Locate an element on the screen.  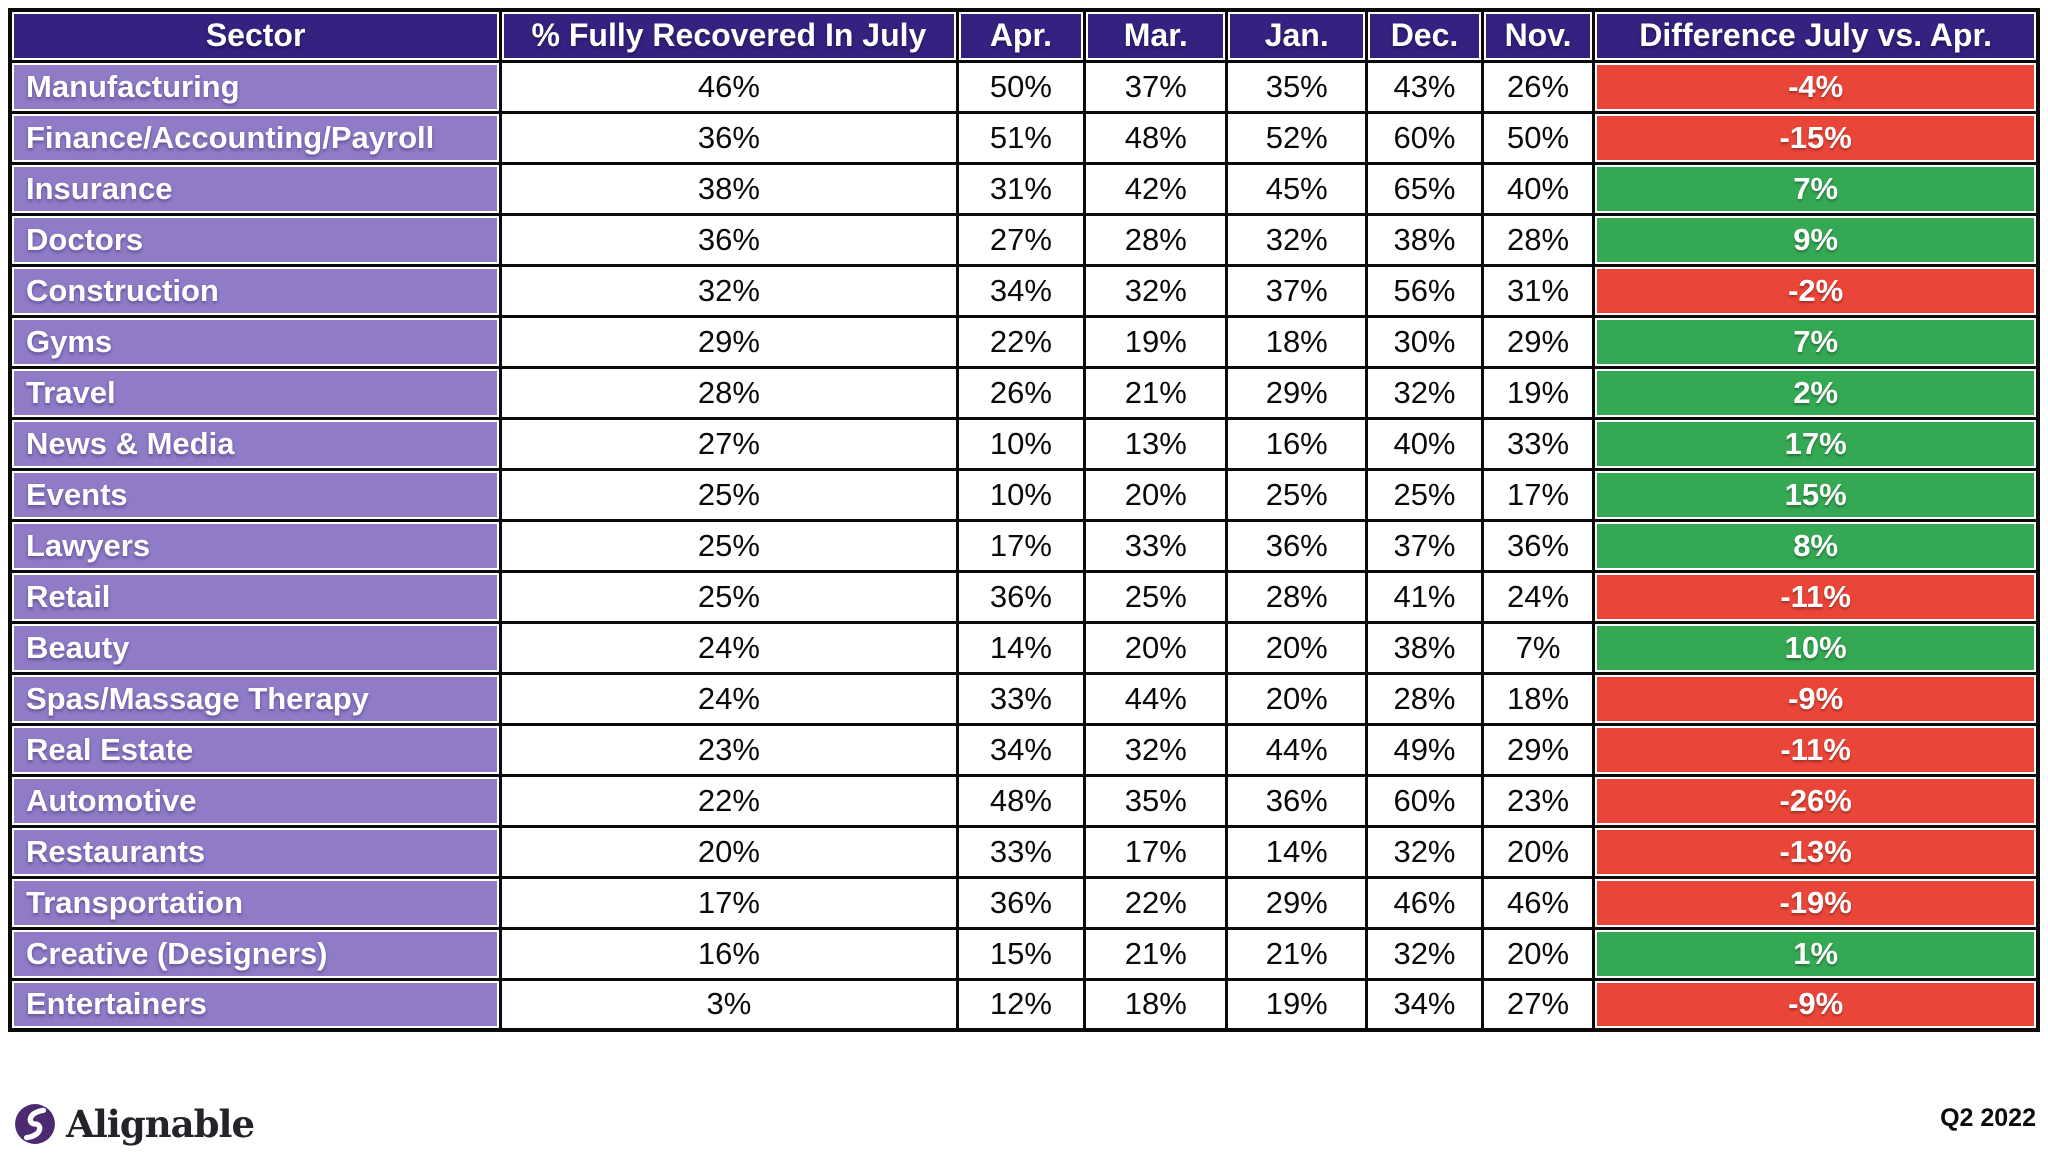
jan-cell: 29% is located at coordinates (1297, 902).